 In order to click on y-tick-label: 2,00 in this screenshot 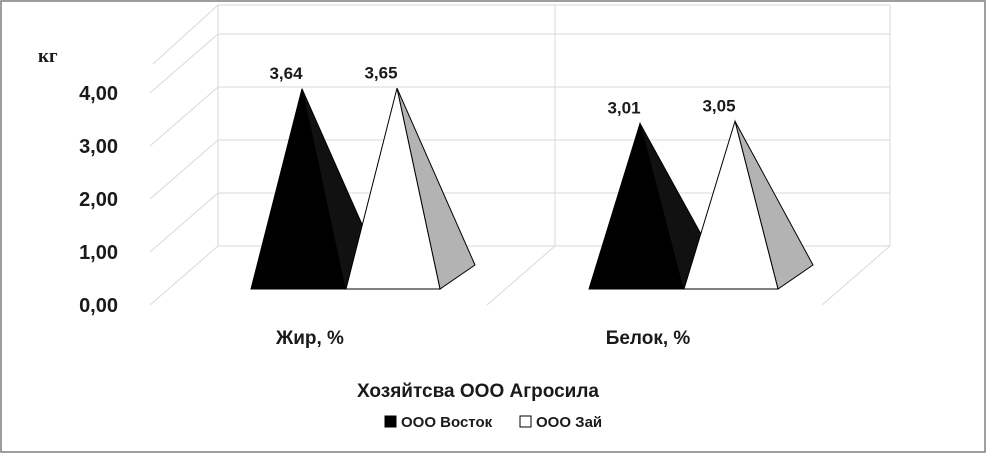, I will do `click(98, 200)`.